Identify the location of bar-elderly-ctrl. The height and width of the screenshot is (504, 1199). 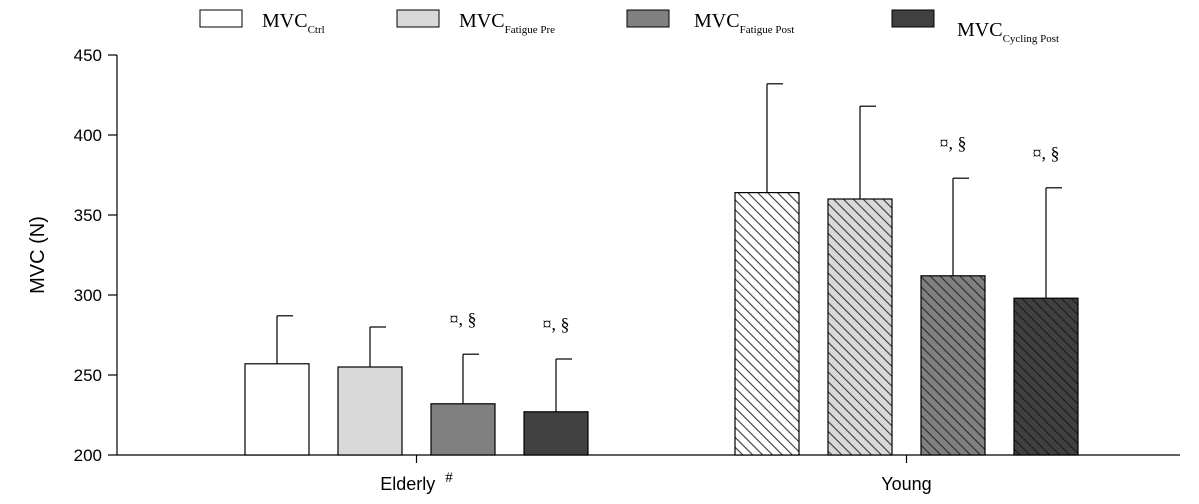
(277, 409).